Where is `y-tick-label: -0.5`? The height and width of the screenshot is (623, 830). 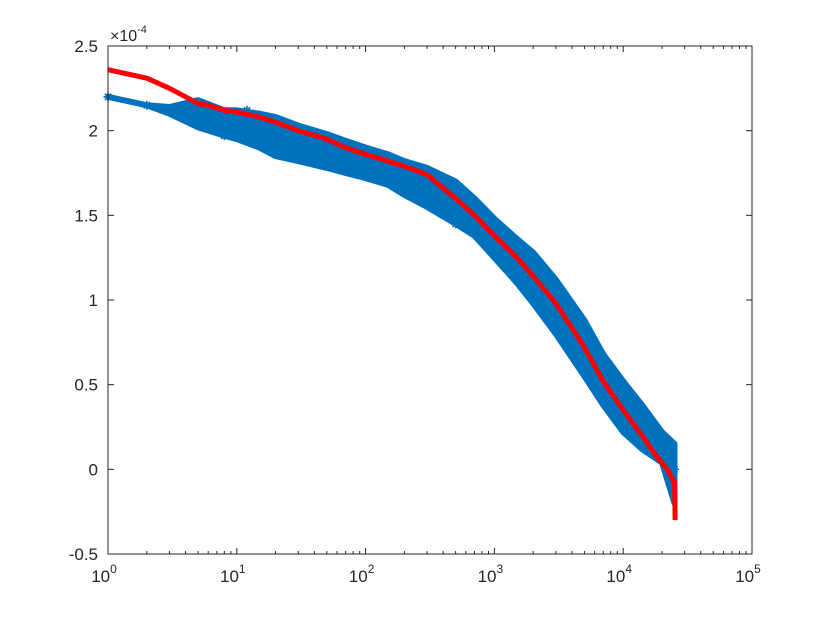 y-tick-label: -0.5 is located at coordinates (83, 554).